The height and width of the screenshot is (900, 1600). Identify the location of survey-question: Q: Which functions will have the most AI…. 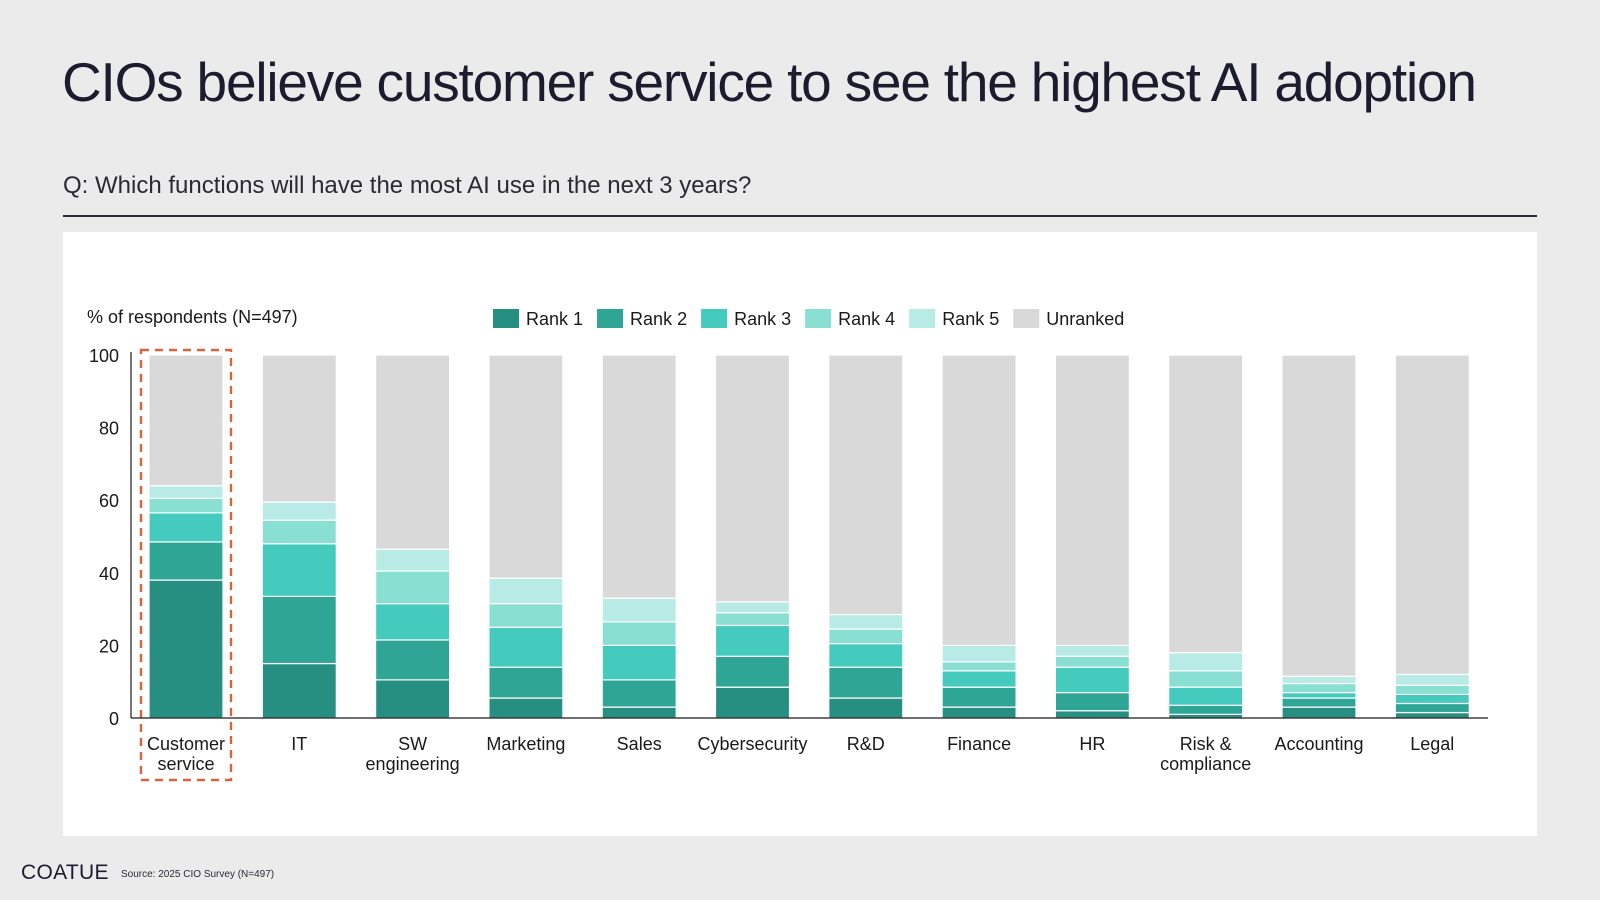
(407, 185).